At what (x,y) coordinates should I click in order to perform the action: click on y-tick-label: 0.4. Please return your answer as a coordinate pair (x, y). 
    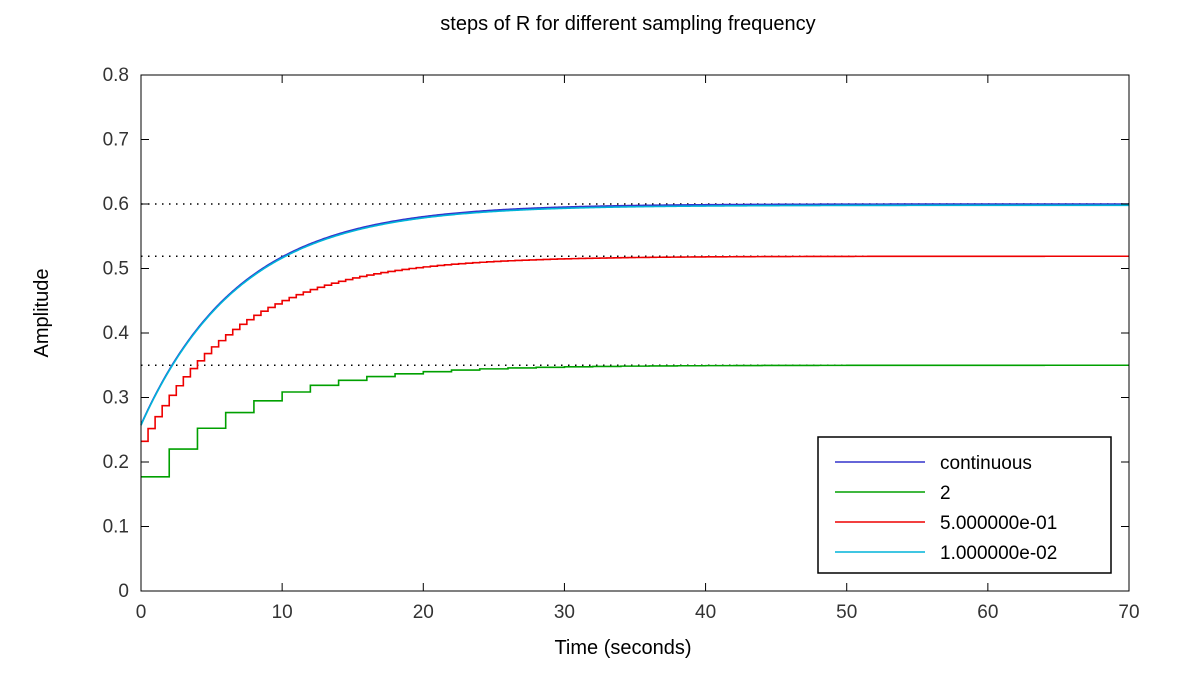
    Looking at the image, I should click on (116, 333).